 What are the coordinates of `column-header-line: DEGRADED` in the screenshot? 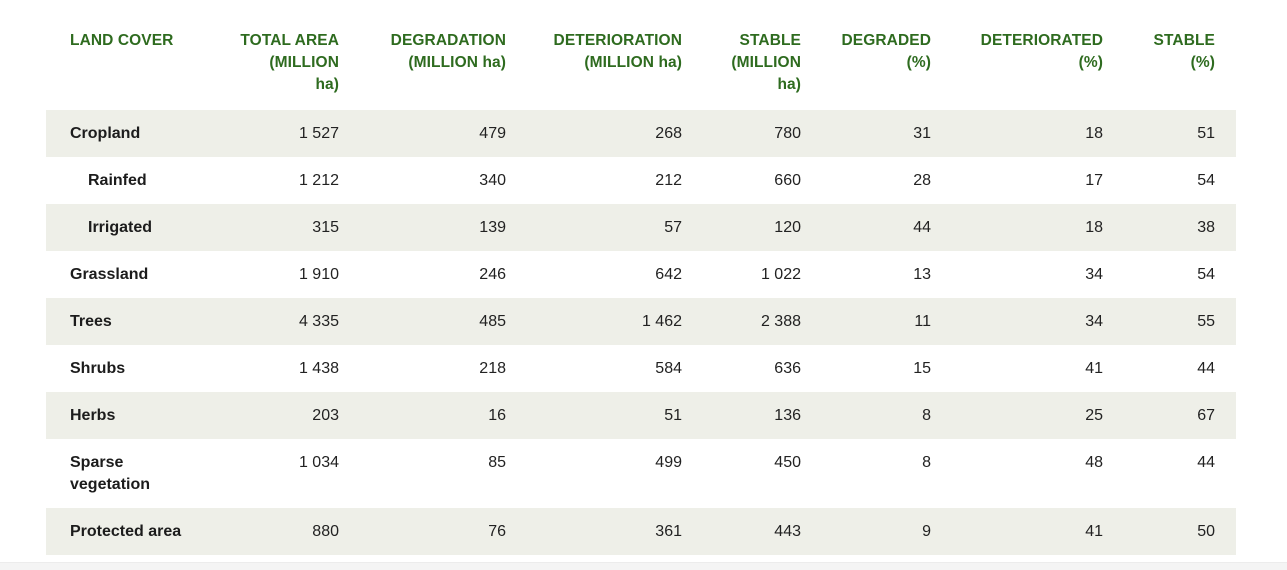 It's located at (886, 40).